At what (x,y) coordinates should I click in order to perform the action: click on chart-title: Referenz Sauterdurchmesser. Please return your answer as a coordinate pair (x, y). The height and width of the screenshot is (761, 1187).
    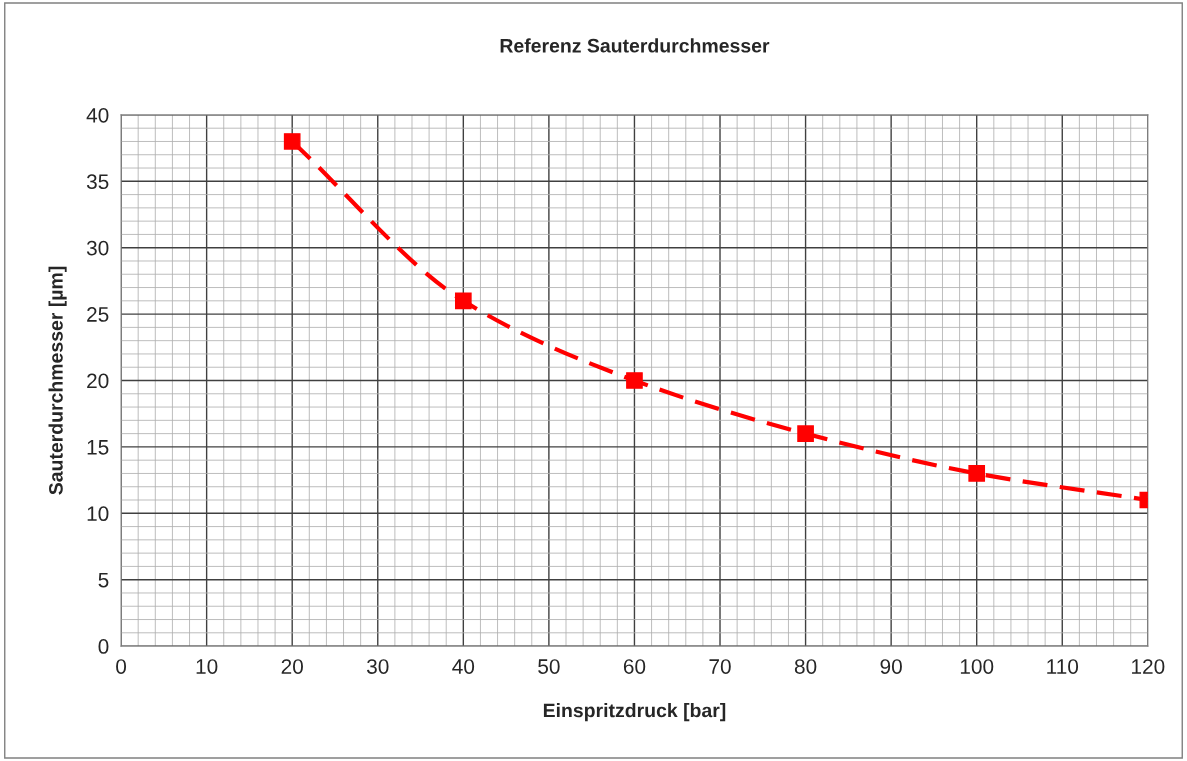
    Looking at the image, I should click on (635, 45).